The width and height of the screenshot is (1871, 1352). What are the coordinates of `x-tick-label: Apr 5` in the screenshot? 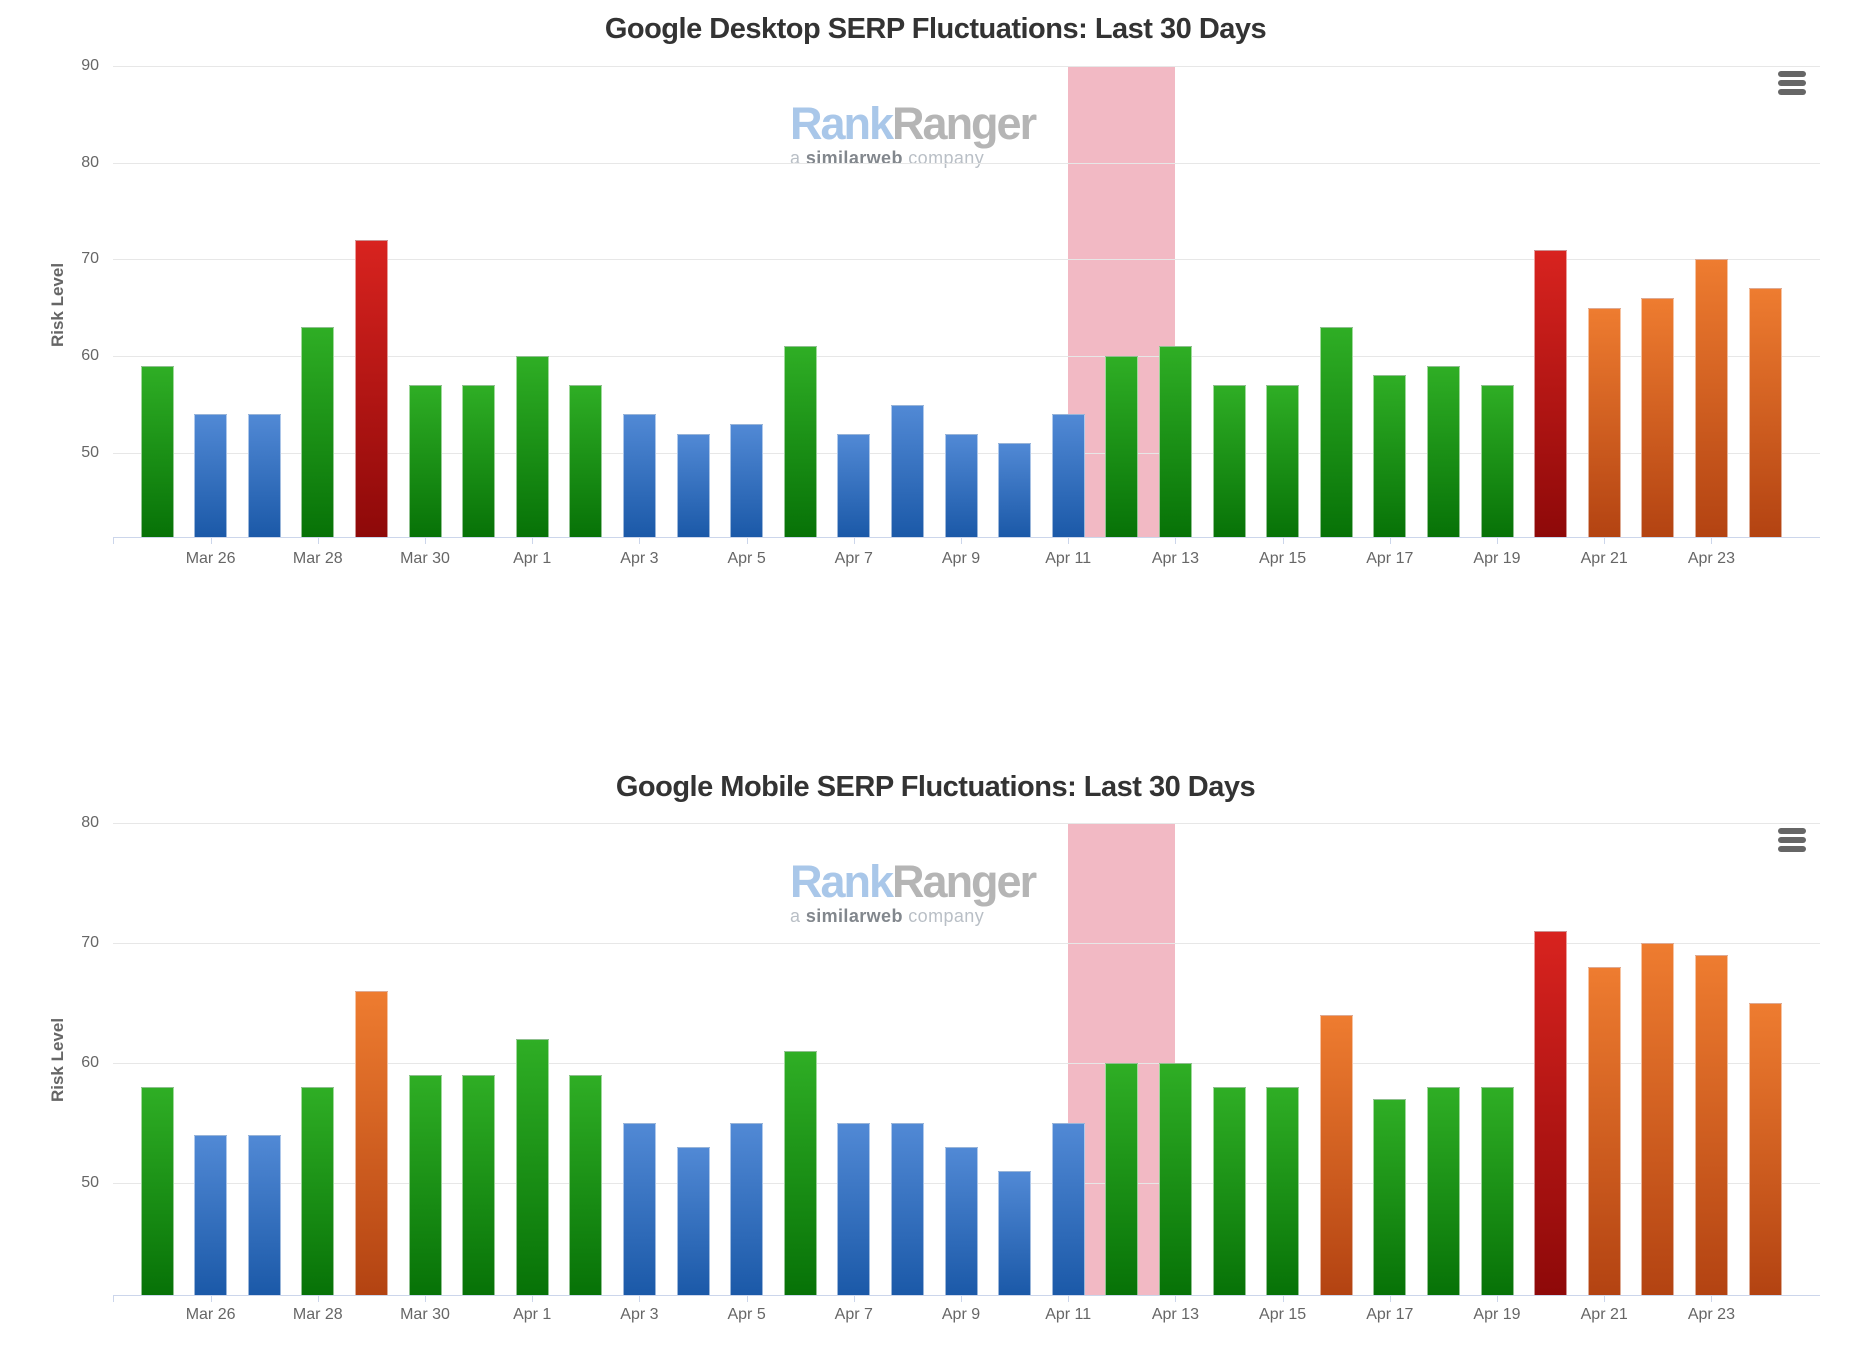 It's located at (746, 558).